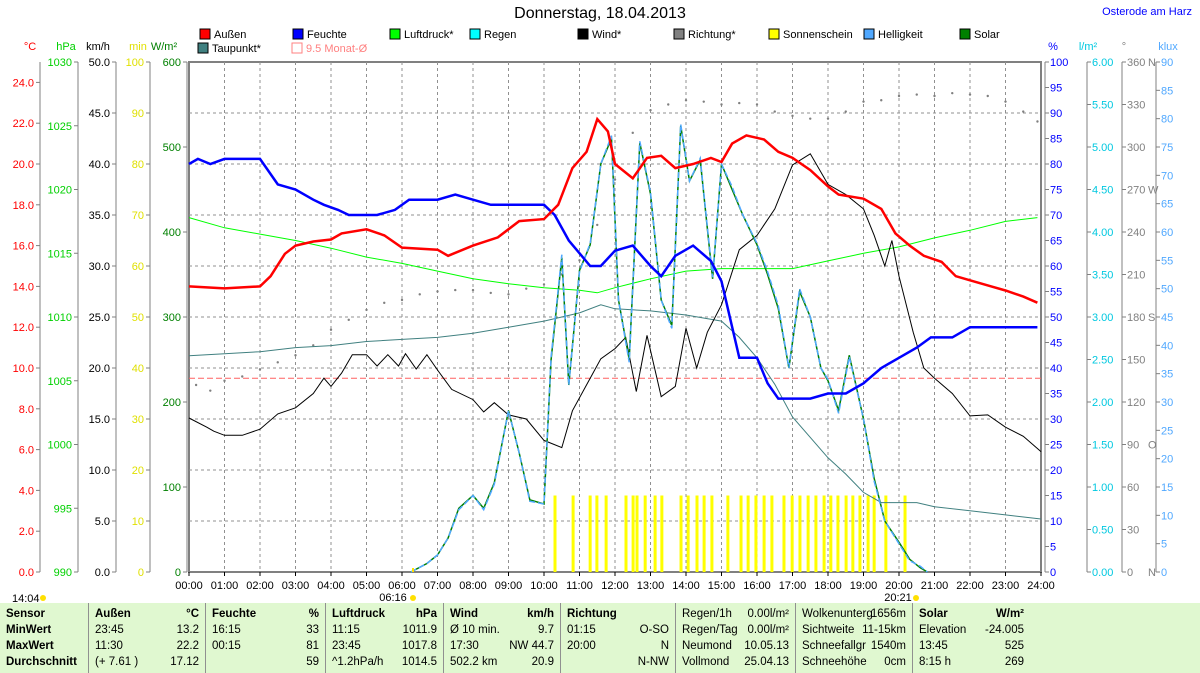 This screenshot has width=1200, height=673. What do you see at coordinates (735, 614) in the screenshot?
I see `table-row: Regen/1h 0.00l/m²` at bounding box center [735, 614].